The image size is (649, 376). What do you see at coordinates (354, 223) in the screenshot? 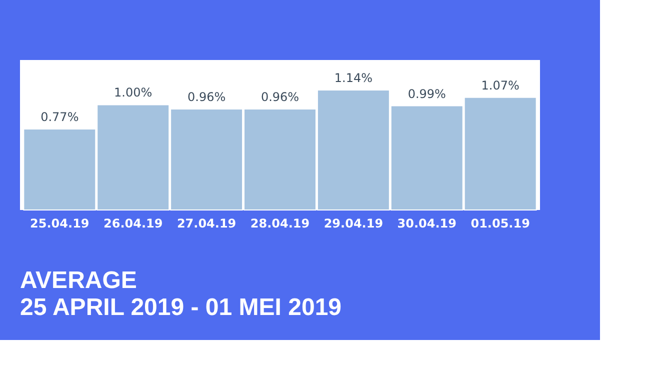
I see `x-tick-label: 29.04.19` at bounding box center [354, 223].